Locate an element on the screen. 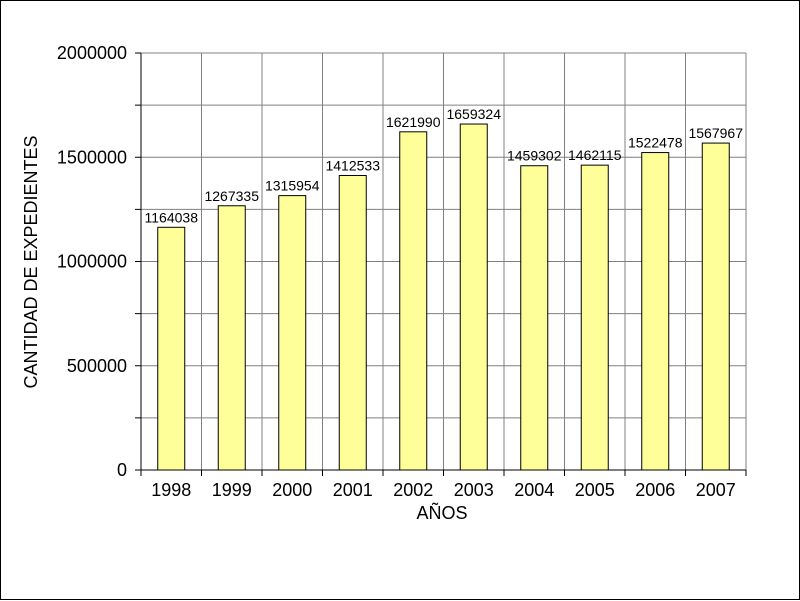  bar-1998 is located at coordinates (171, 348).